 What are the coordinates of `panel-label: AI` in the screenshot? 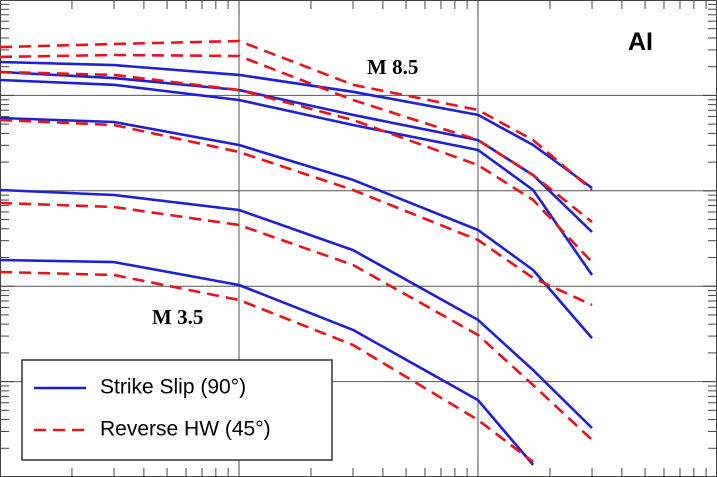 It's located at (640, 42).